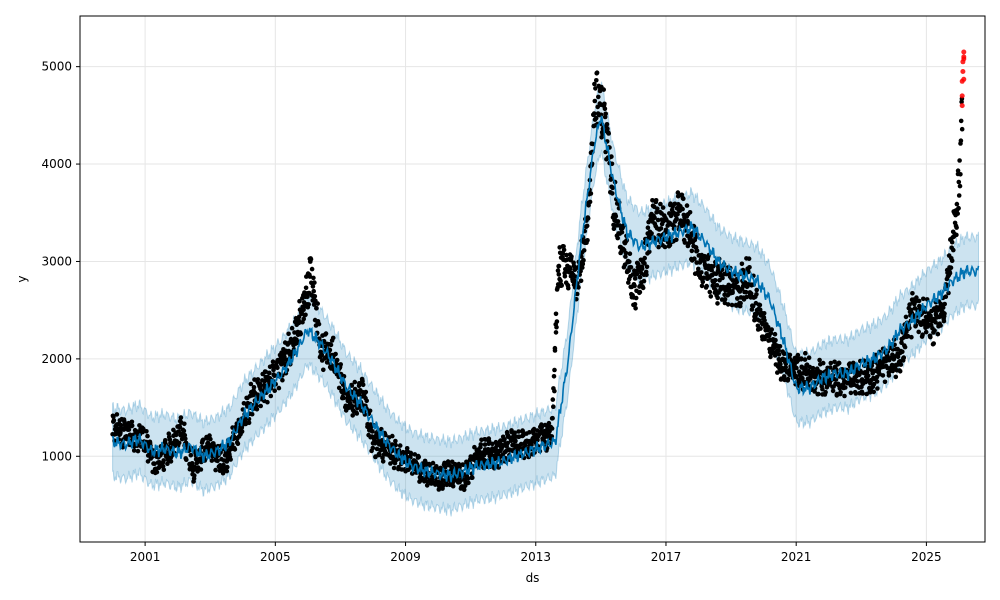 Image resolution: width=1000 pixels, height=600 pixels. I want to click on highlight-points, so click(963, 79).